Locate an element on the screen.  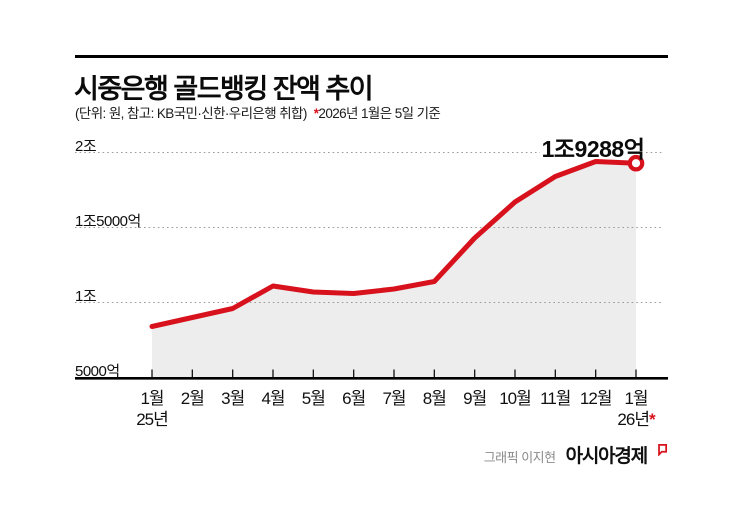
credit-line: 그래픽 이지현 아시아경제 is located at coordinates (576, 454).